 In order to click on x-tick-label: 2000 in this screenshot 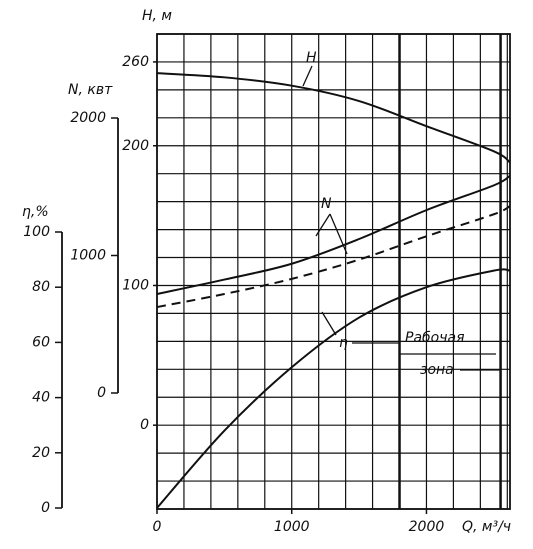, I will do `click(427, 527)`.